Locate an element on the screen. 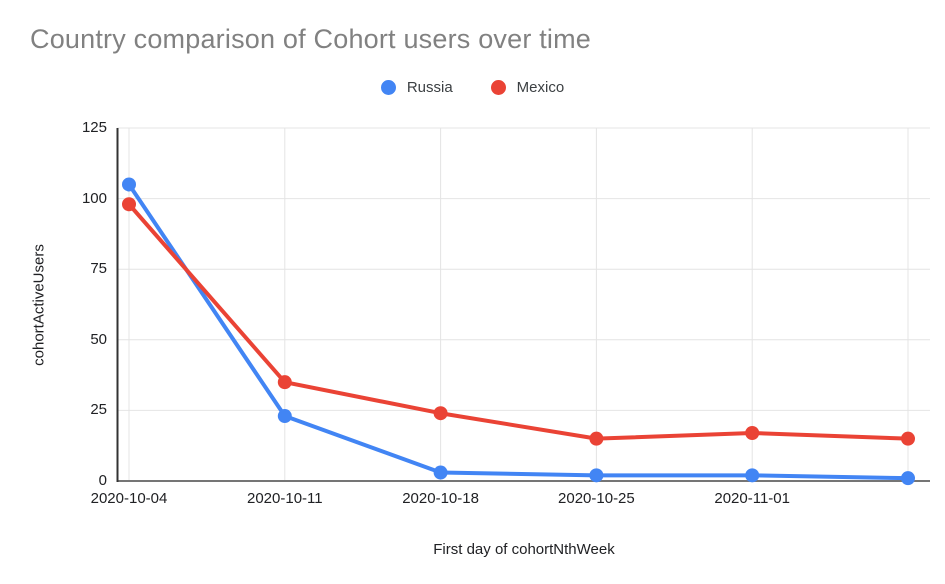 The width and height of the screenshot is (945, 584). x-tick-2020-10-25: 2020-10-25 is located at coordinates (596, 498).